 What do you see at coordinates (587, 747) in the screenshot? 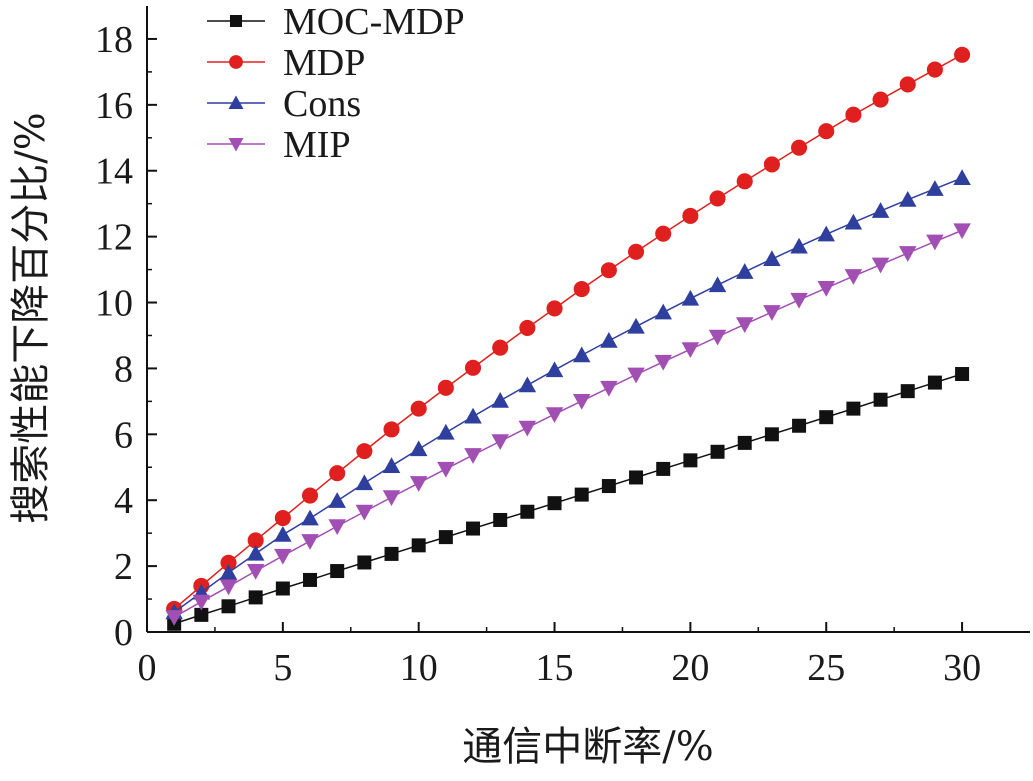
I see `x-axis-title: 通信中断率/%` at bounding box center [587, 747].